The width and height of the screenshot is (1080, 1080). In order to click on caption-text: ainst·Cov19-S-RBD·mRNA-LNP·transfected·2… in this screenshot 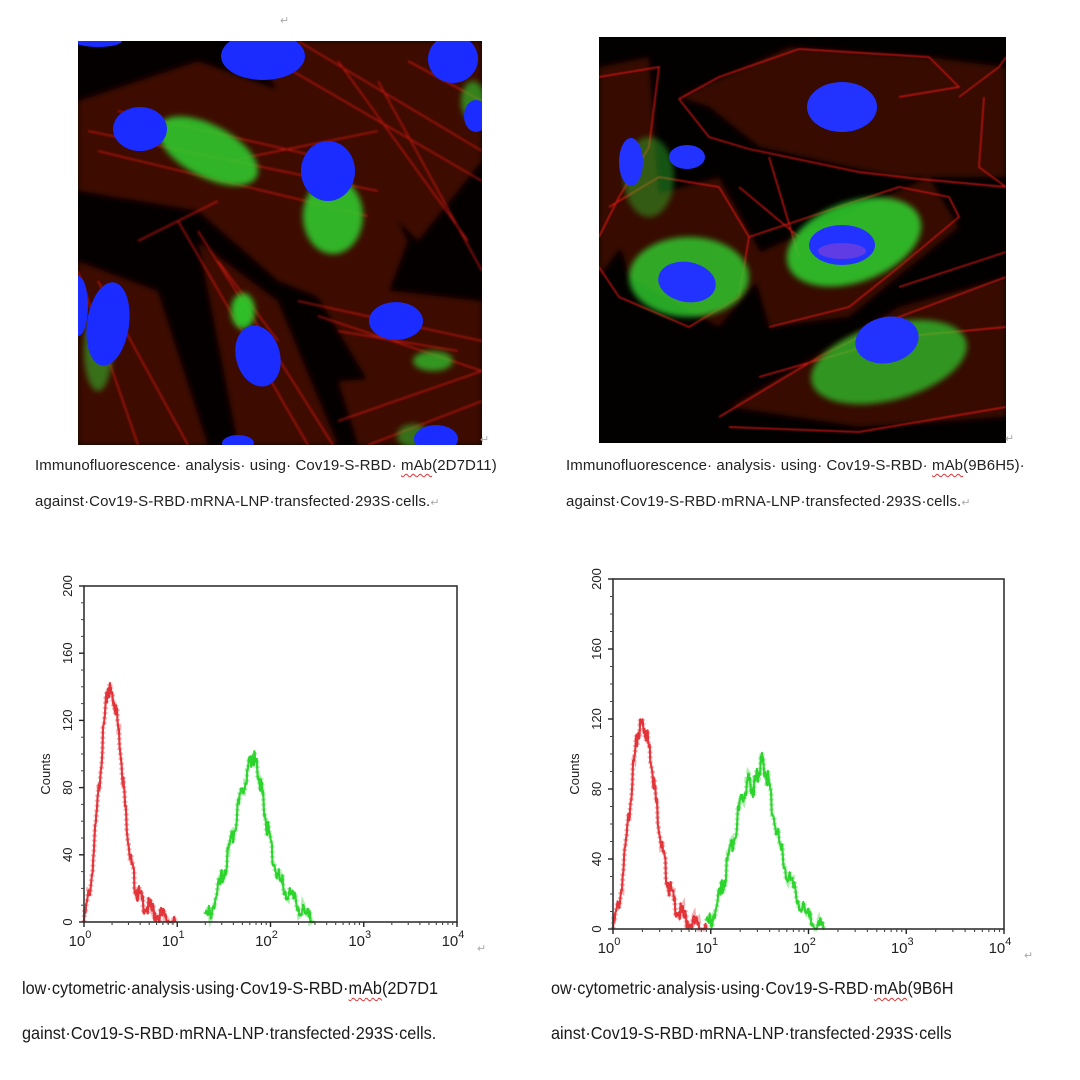, I will do `click(751, 1033)`.